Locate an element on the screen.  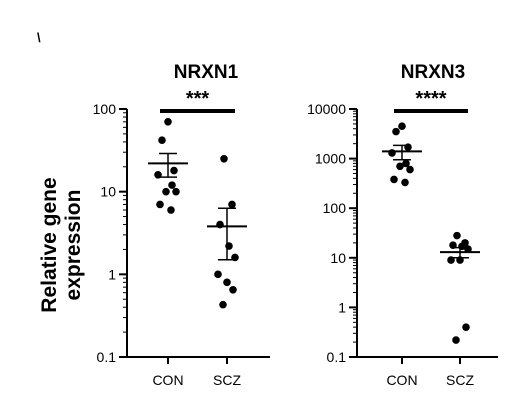
y-tick-label: 1000 is located at coordinates (330, 159).